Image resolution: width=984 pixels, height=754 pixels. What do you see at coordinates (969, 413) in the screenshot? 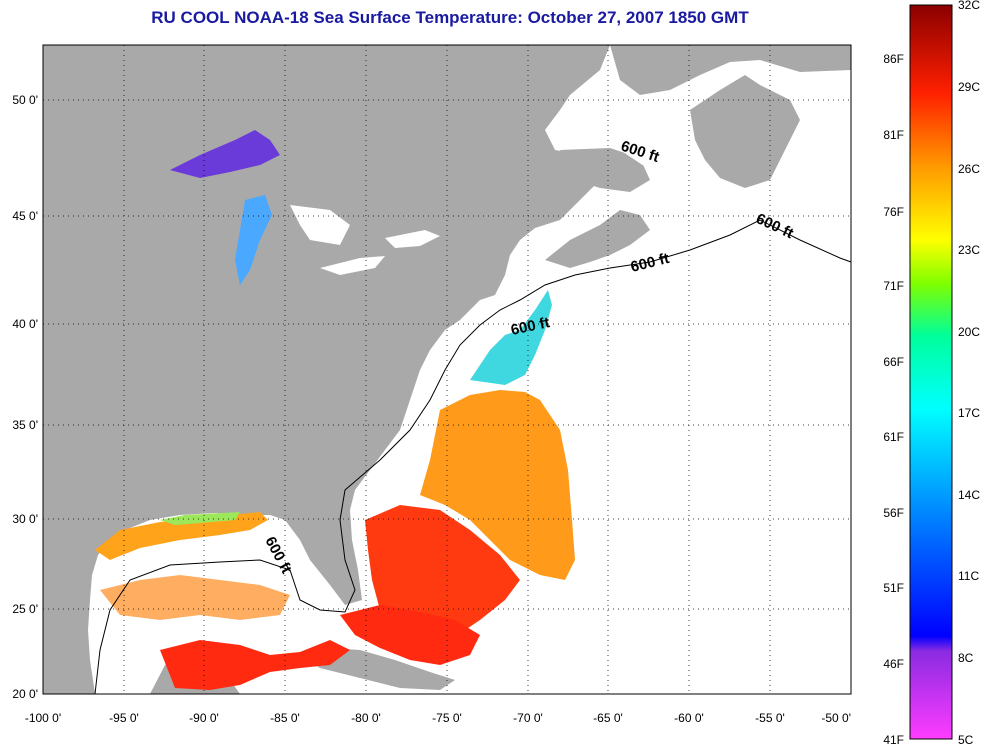
I see `legend-celsius-label: 17C` at bounding box center [969, 413].